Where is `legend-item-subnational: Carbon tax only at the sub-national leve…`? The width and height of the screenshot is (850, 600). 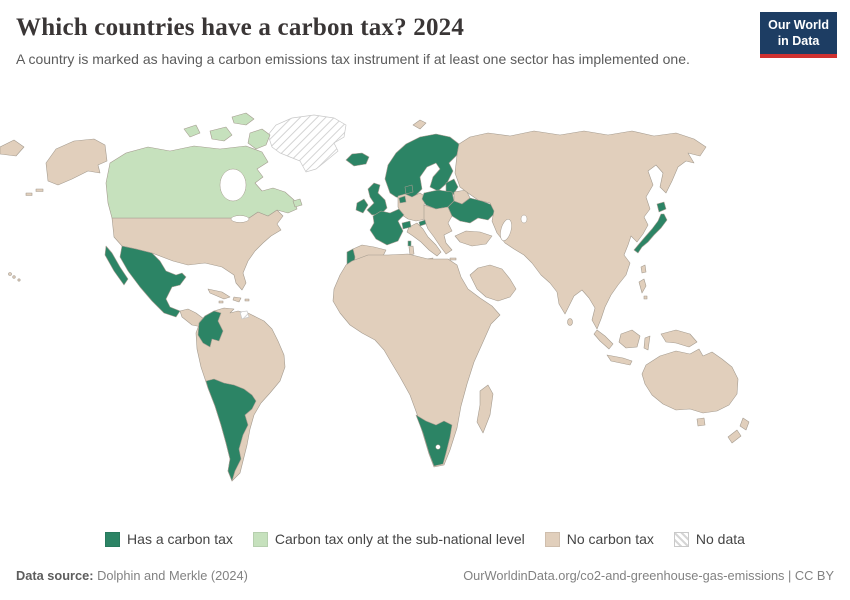
legend-item-subnational: Carbon tax only at the sub-national leve… is located at coordinates (388, 539).